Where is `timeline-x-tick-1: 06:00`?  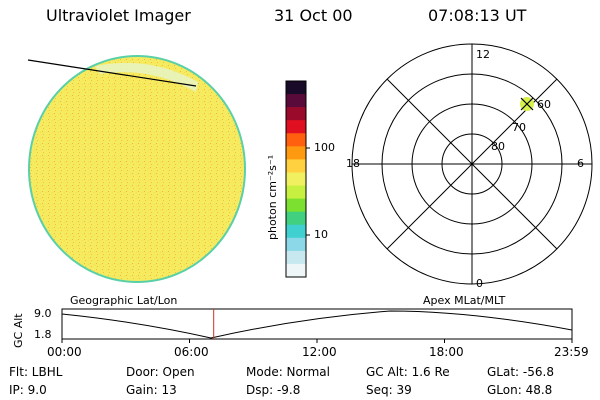 timeline-x-tick-1: 06:00 is located at coordinates (191, 352).